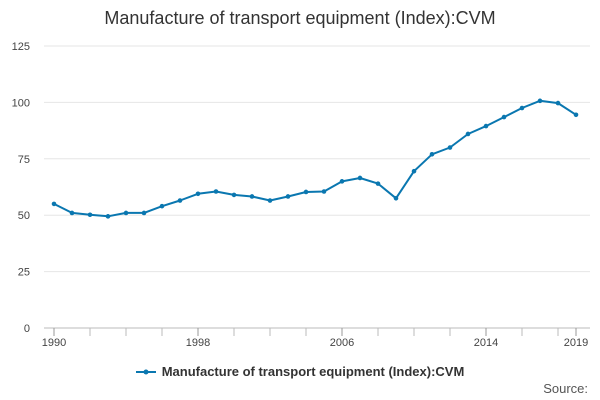 The image size is (600, 400). I want to click on y-tick-label: 25, so click(24, 273).